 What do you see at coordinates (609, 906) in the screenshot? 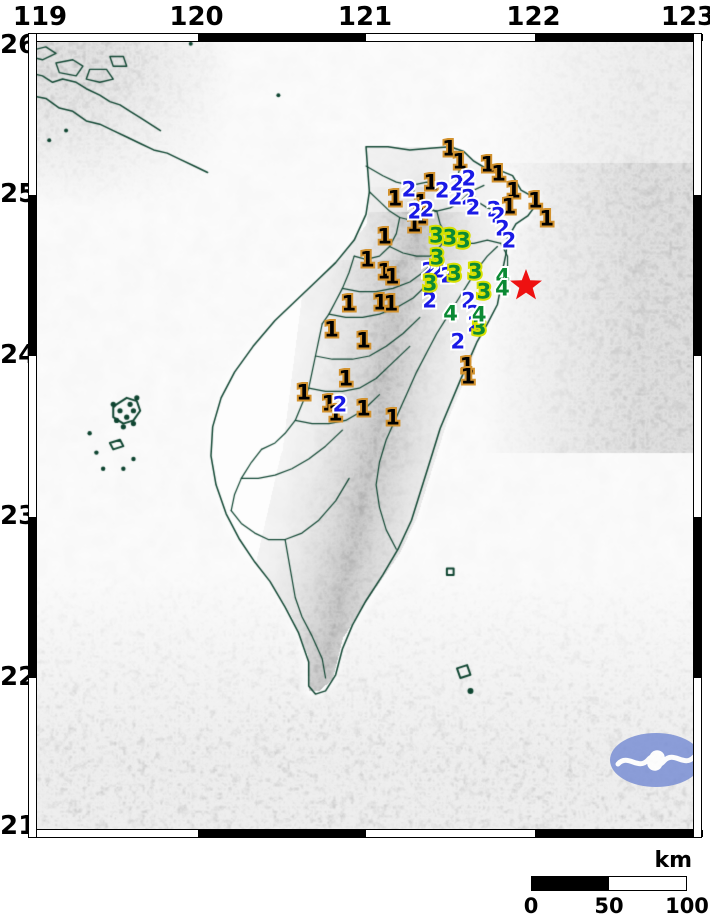
I see `scale-tick-50: 50` at bounding box center [609, 906].